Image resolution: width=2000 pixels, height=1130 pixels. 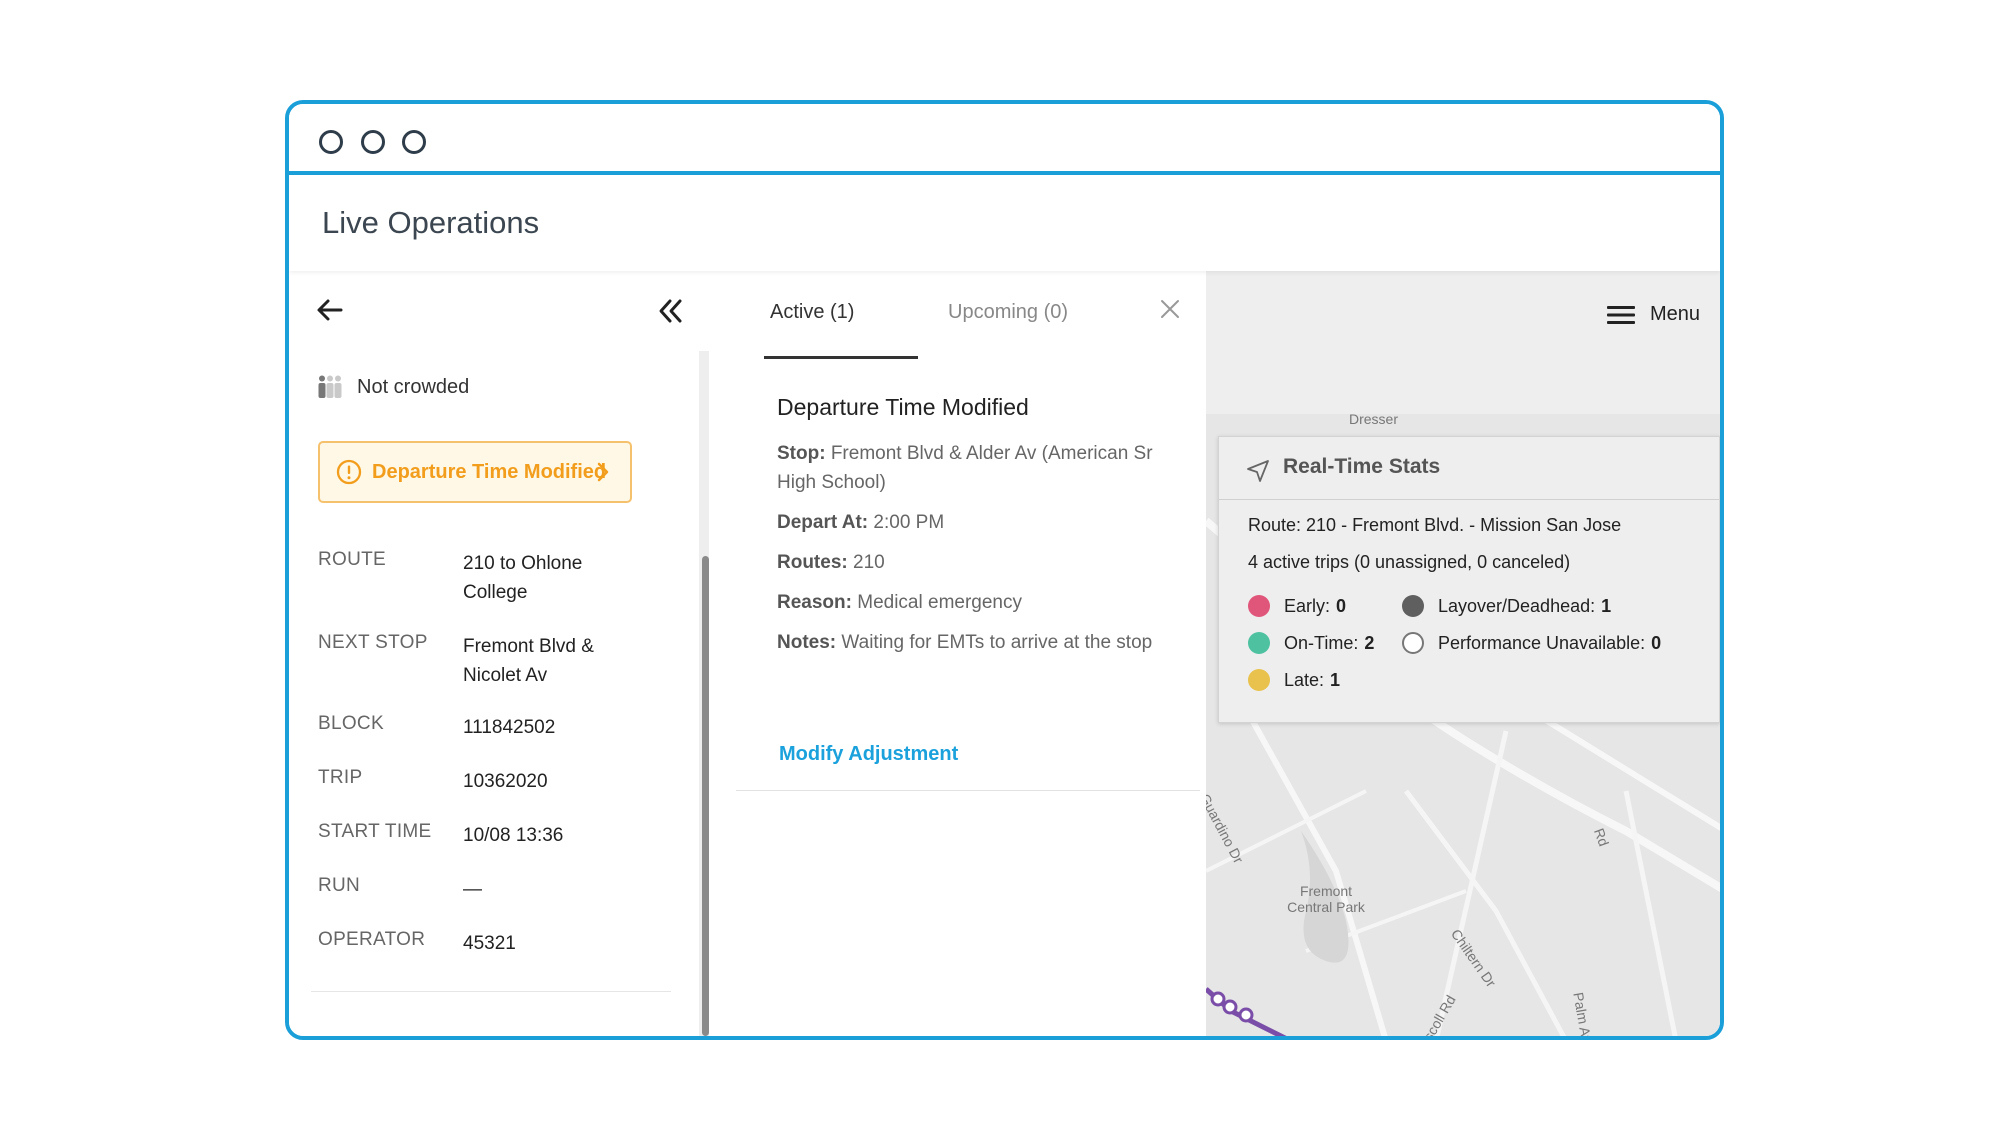 I want to click on unavailable-dot-icon, so click(x=1413, y=643).